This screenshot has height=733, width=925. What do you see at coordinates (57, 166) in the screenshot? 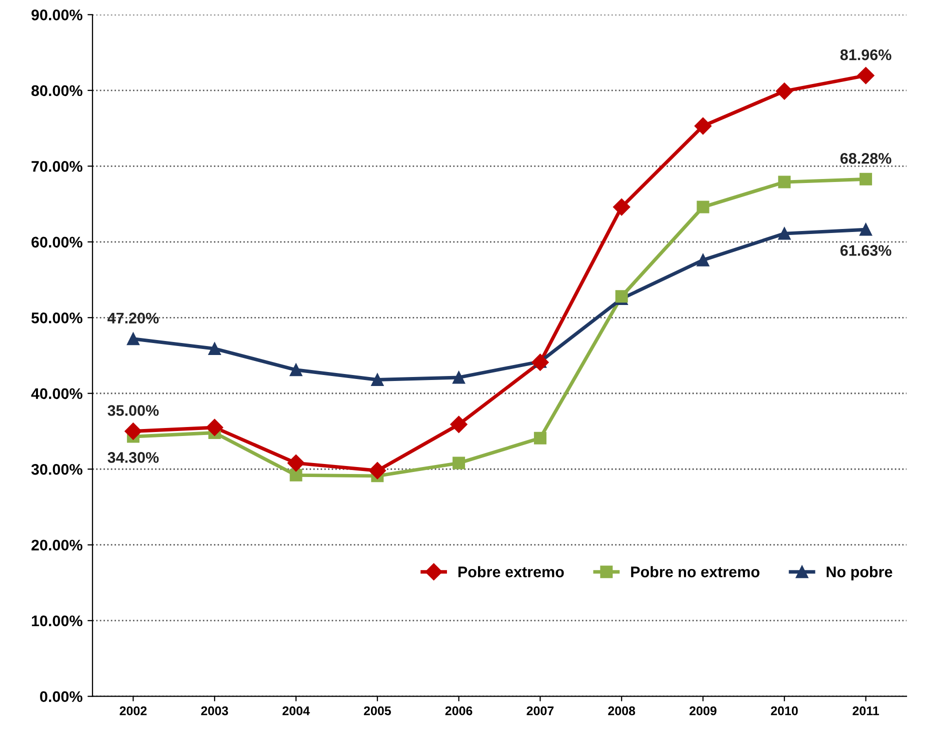
I see `y-tick-label: 70.00%` at bounding box center [57, 166].